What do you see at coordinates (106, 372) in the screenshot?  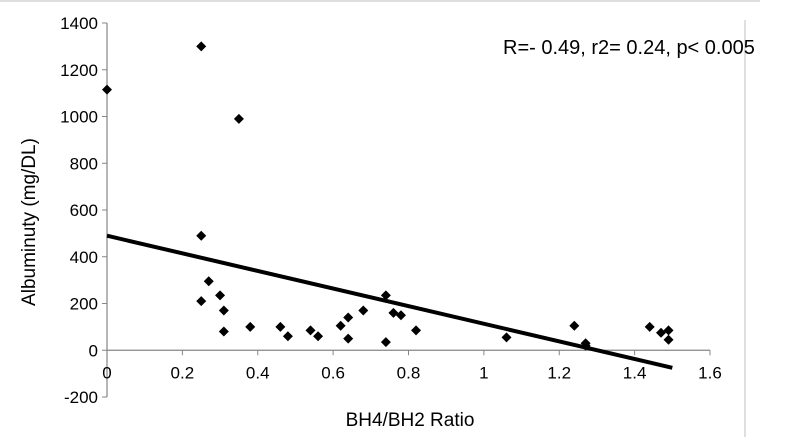 I see `x-tick-label: 0` at bounding box center [106, 372].